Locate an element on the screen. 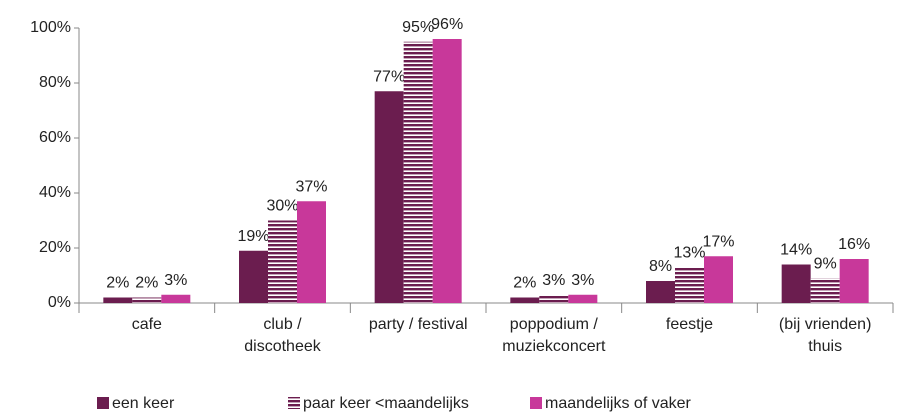 The image size is (897, 413). data-label: 14% is located at coordinates (796, 250).